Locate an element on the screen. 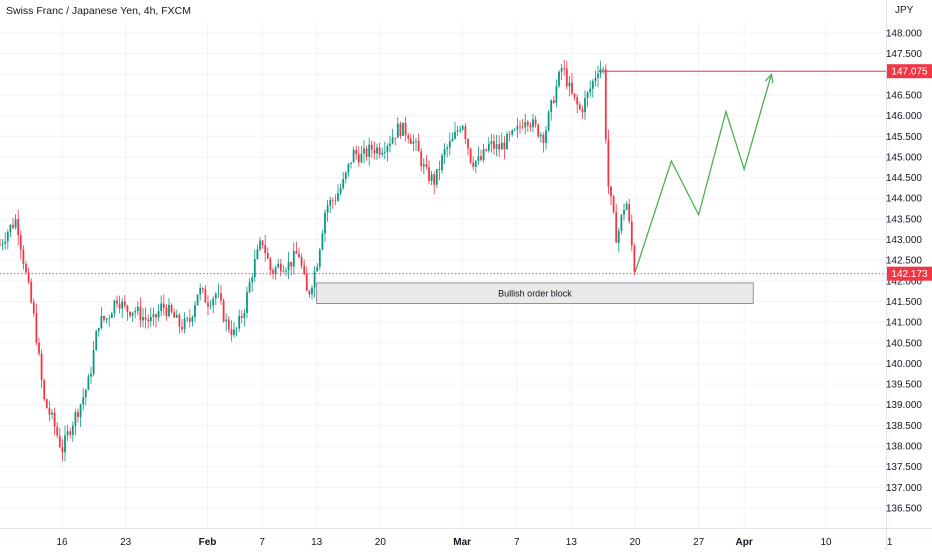 This screenshot has width=932, height=555. x-tick-label: 13 is located at coordinates (317, 542).